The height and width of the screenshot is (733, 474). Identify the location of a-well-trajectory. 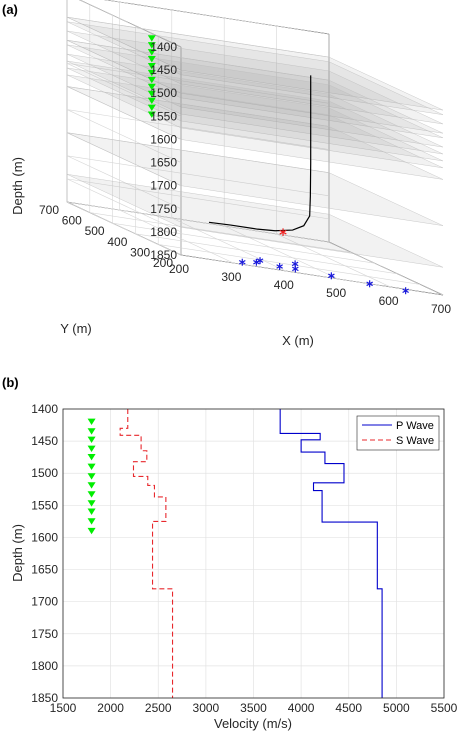
(260, 153).